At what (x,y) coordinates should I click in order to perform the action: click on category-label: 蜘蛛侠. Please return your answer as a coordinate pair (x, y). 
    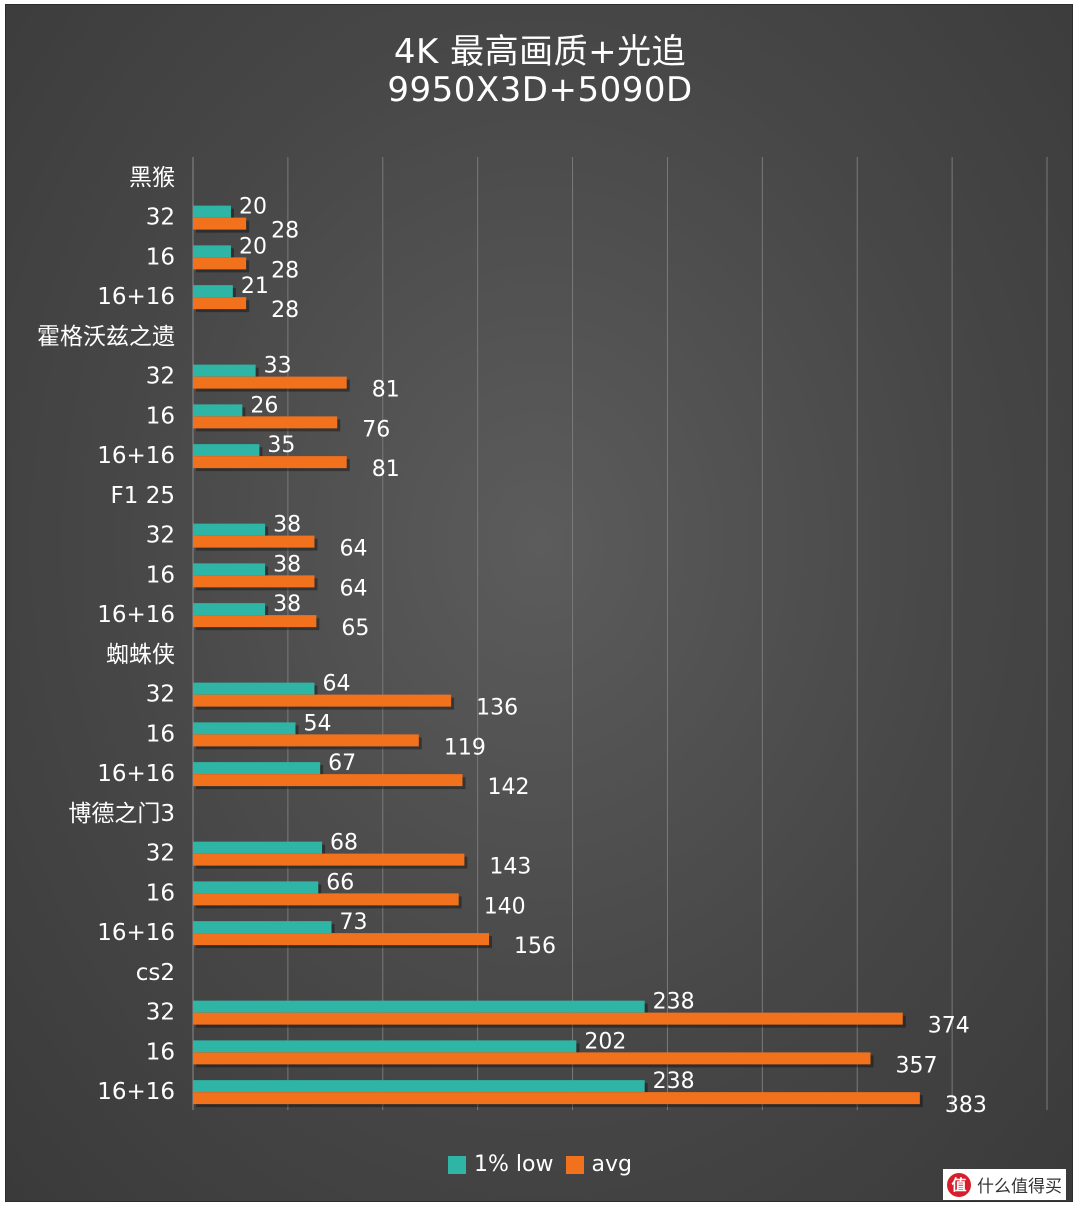
    Looking at the image, I should click on (140, 655).